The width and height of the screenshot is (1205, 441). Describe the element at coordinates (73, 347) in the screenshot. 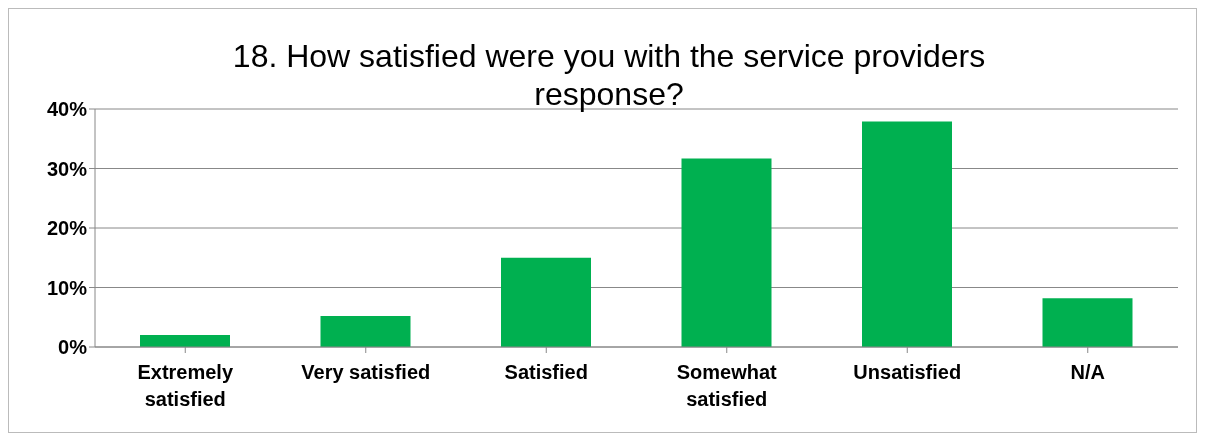

I see `y-tick-label: 0%` at that location.